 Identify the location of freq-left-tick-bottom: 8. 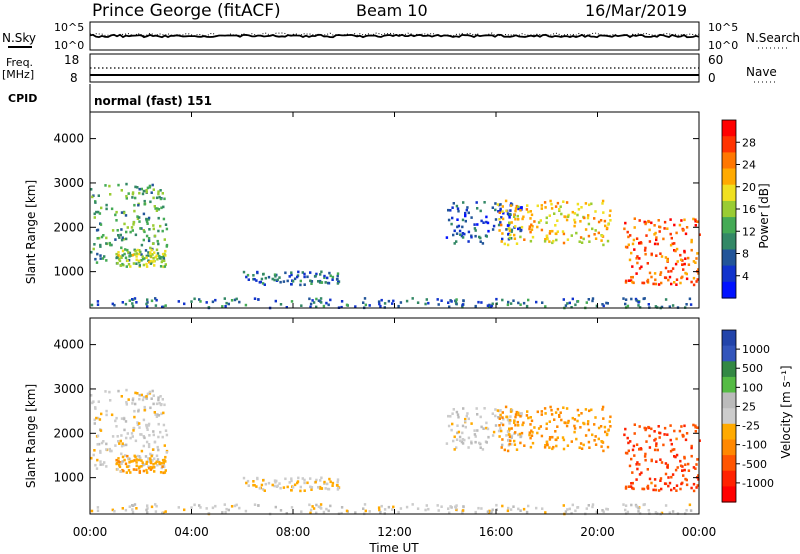
(74, 78).